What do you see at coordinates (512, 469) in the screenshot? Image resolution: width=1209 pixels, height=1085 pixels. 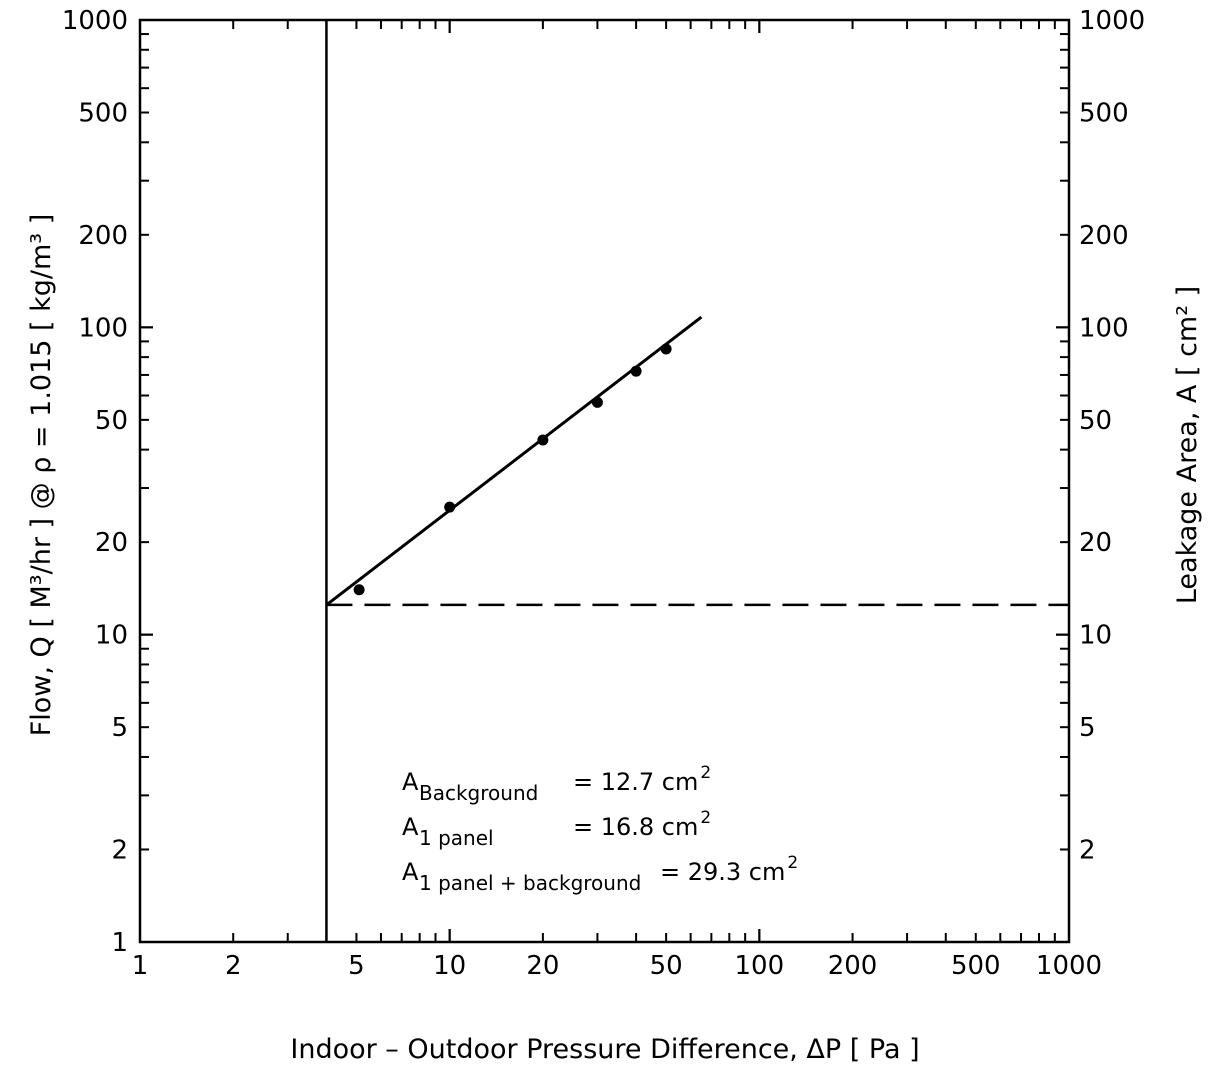 I see `data-points` at bounding box center [512, 469].